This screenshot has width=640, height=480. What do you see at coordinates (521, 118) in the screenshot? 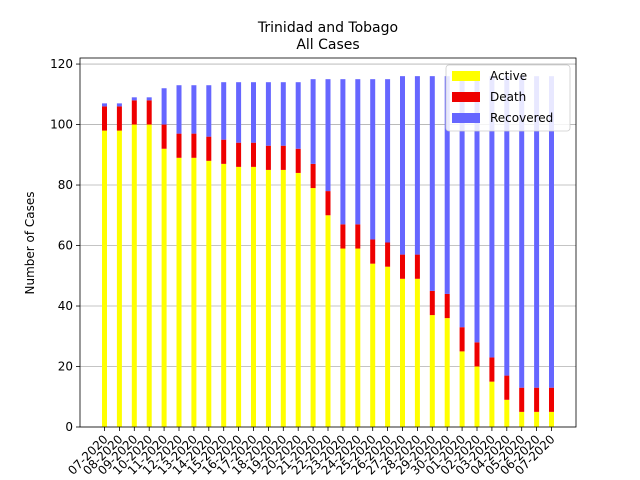
I see `legend-label-recovered: Recovered` at bounding box center [521, 118].